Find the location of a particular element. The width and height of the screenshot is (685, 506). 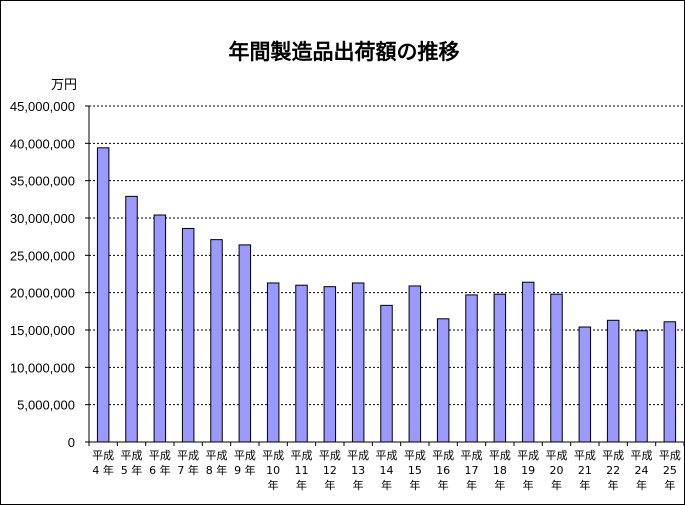

x-tick-label: 平成 18 年 is located at coordinates (500, 470).